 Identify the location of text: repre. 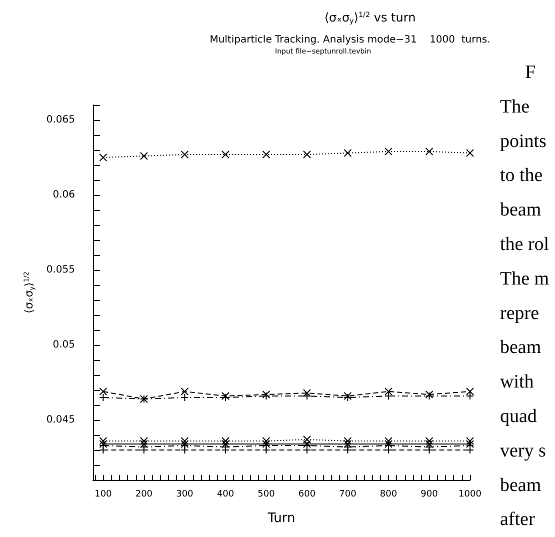
(520, 313).